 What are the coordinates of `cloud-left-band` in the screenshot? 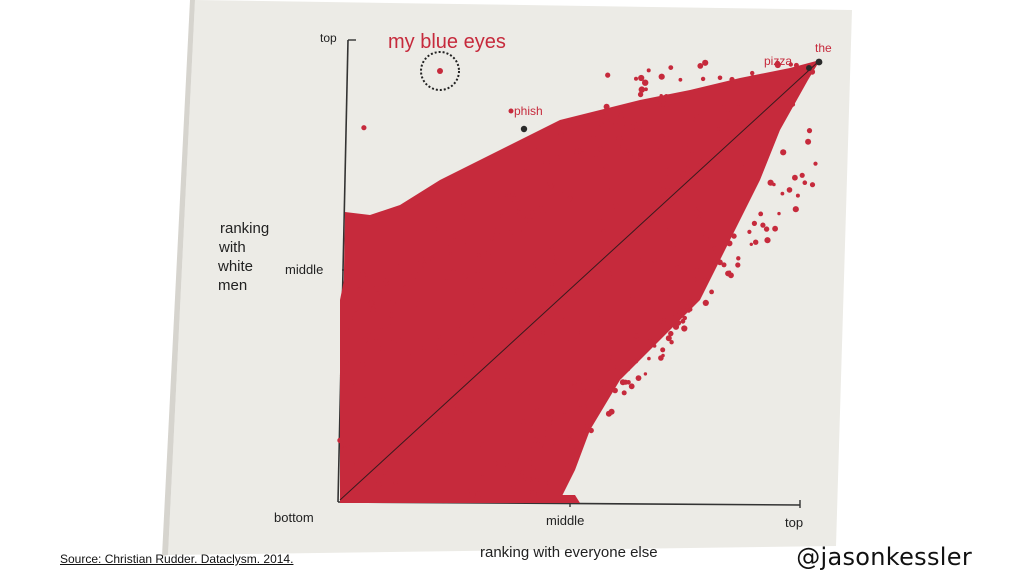 It's located at (347, 370).